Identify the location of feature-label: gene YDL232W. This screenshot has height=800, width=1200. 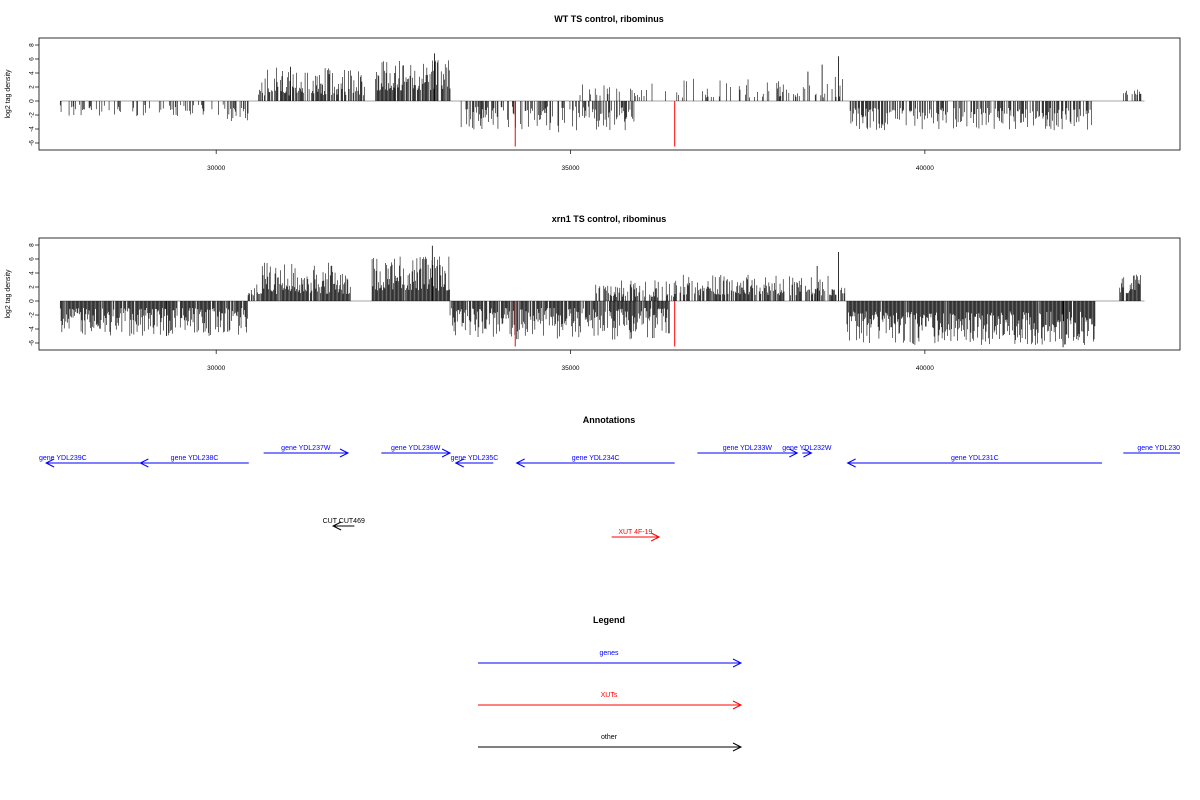
(807, 448).